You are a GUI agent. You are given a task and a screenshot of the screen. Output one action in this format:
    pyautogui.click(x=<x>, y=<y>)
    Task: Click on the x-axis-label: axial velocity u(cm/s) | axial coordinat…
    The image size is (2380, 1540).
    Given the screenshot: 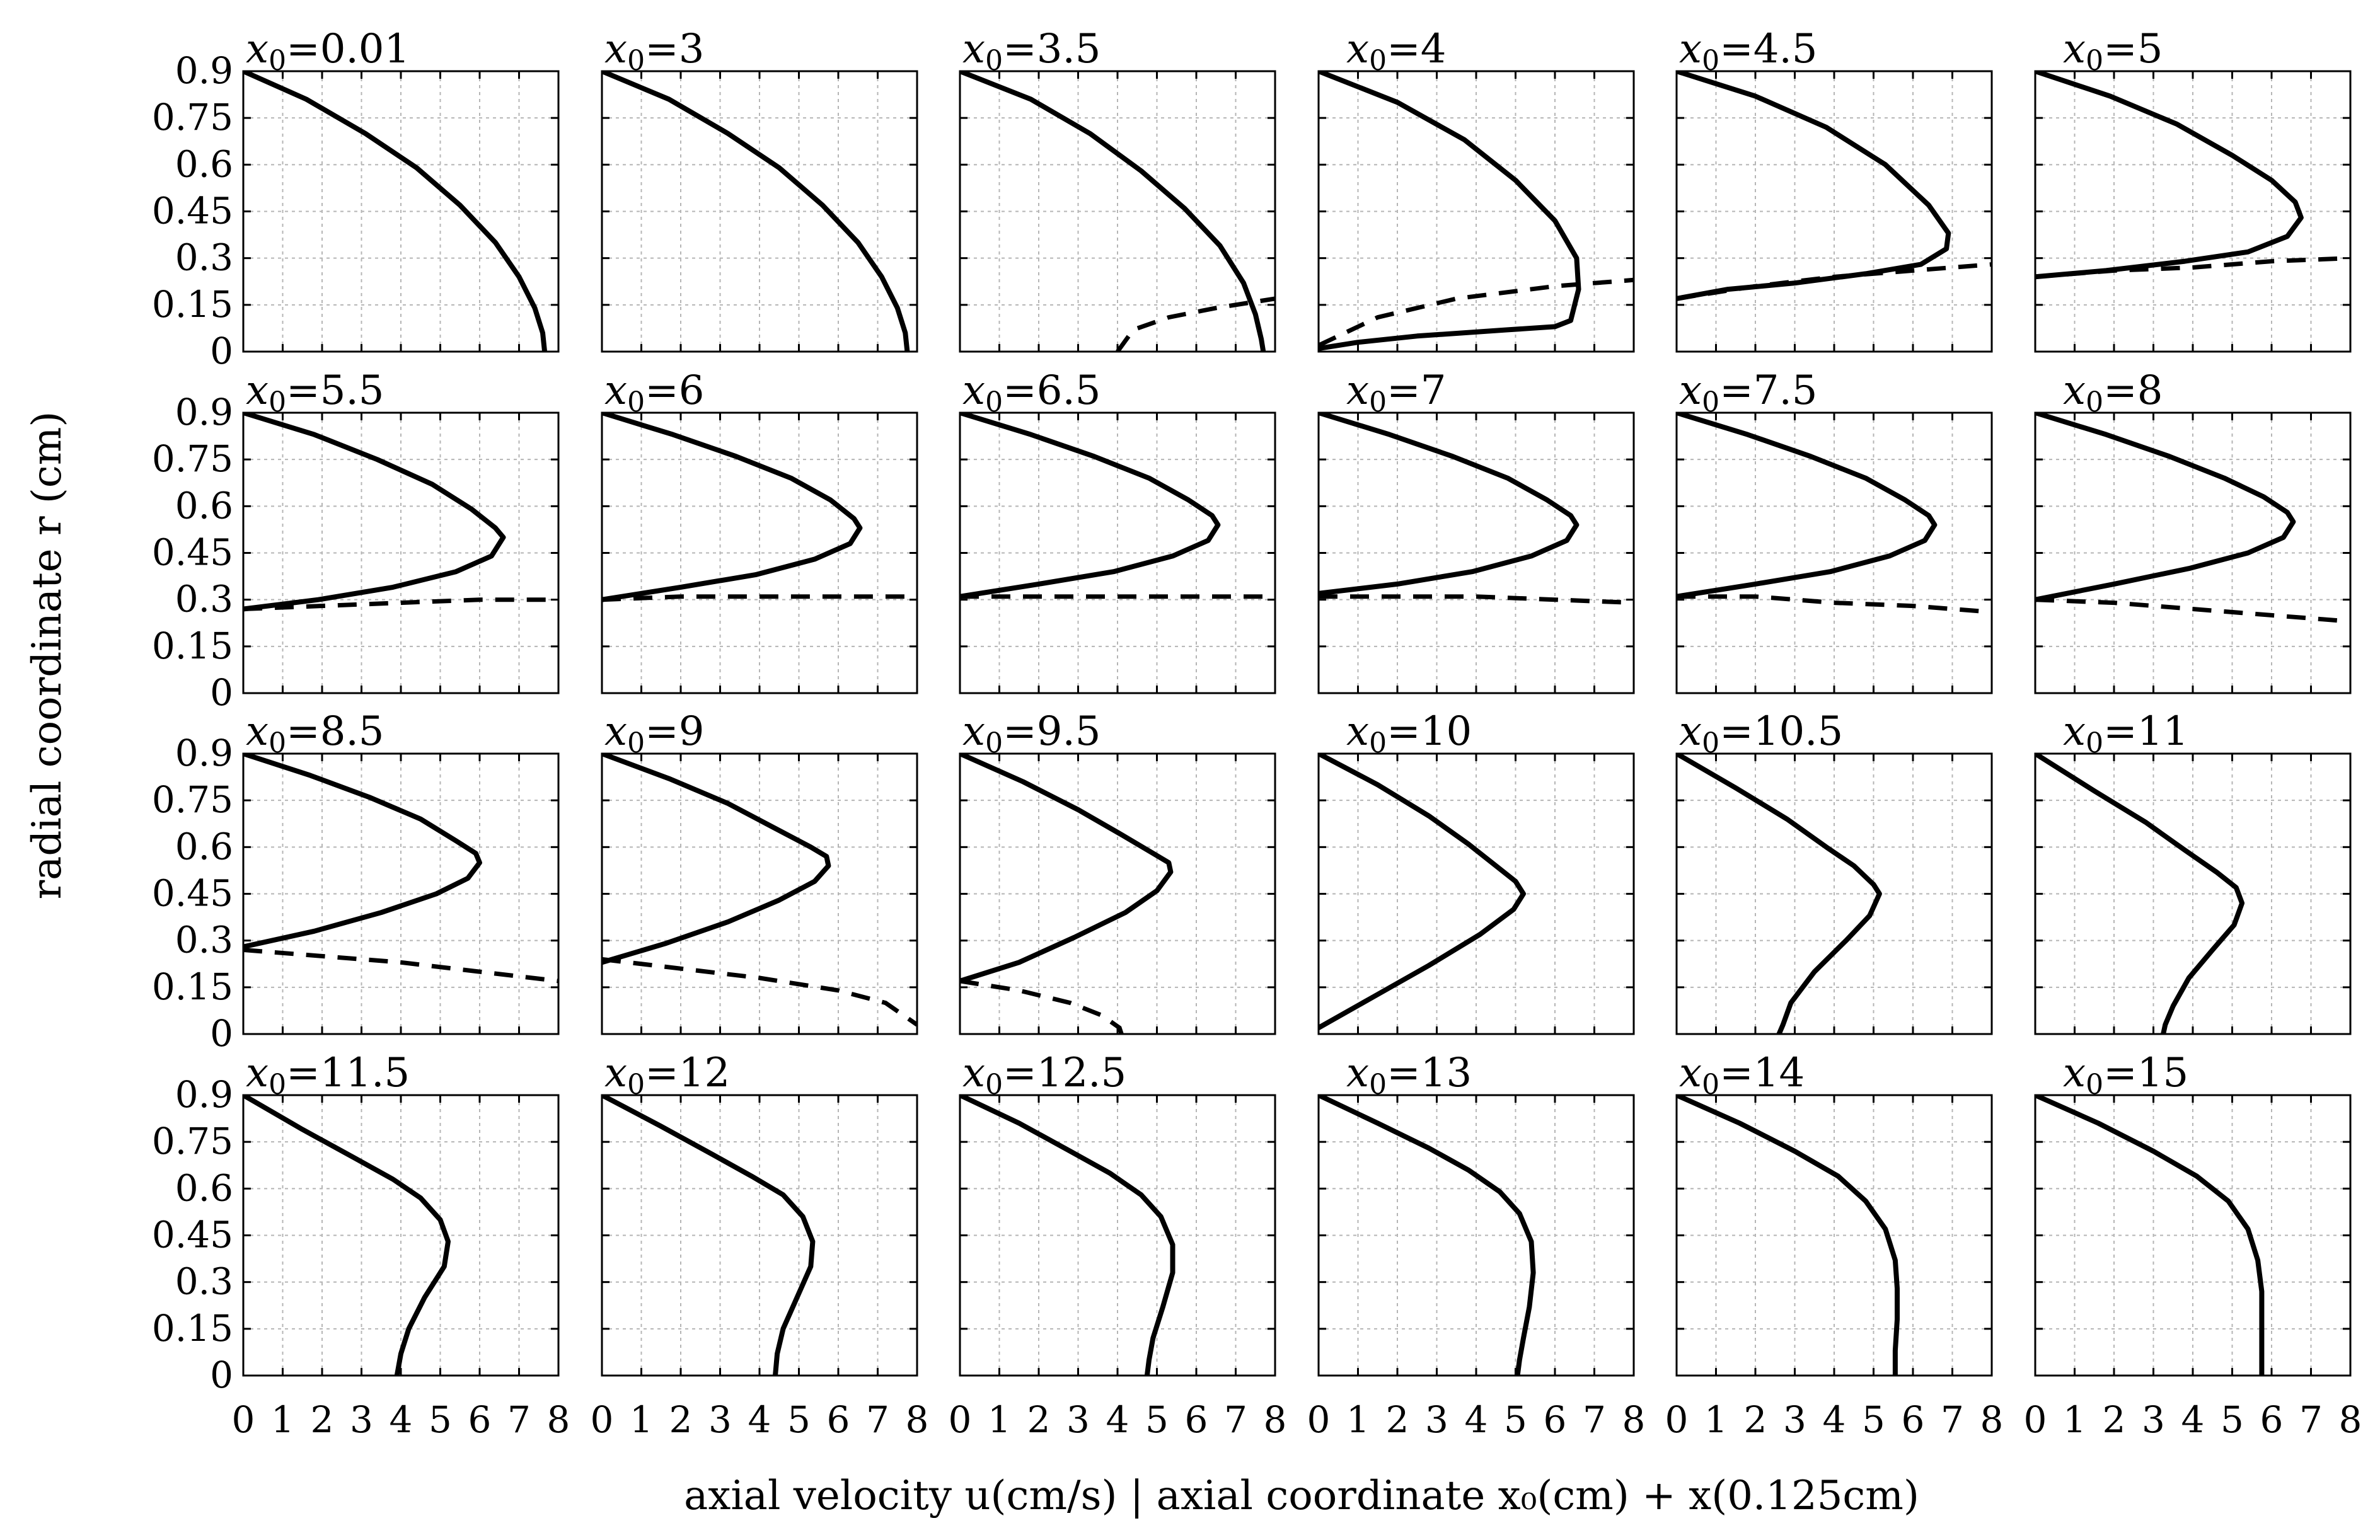 What is the action you would take?
    pyautogui.click(x=1301, y=1496)
    